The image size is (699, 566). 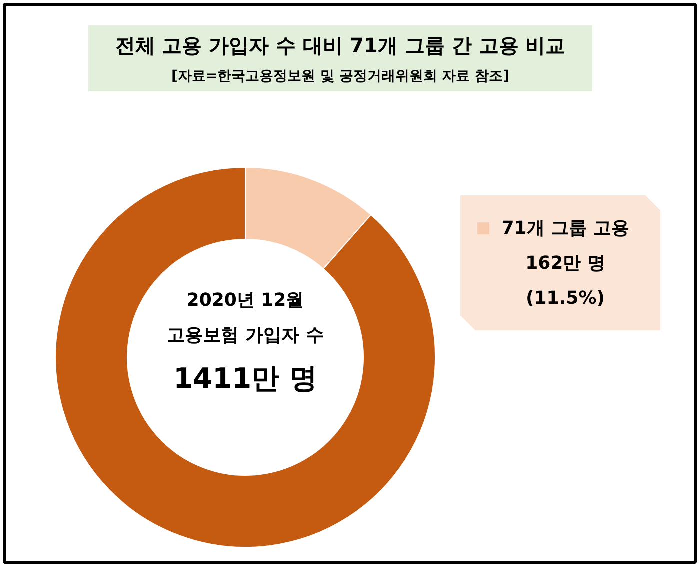 What do you see at coordinates (245, 335) in the screenshot?
I see `text: 고용보험 가입자 수` at bounding box center [245, 335].